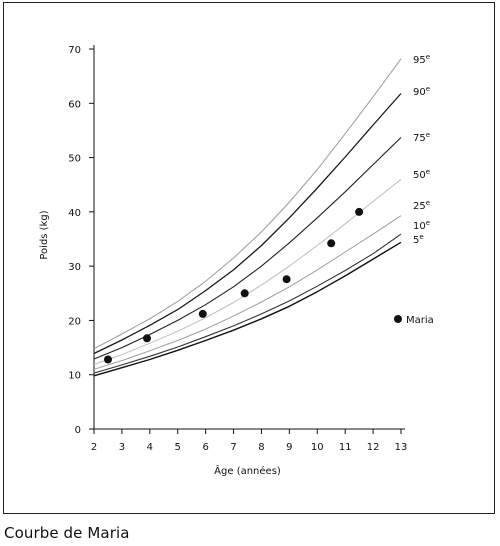  Describe the element at coordinates (421, 205) in the screenshot. I see `percentile-25-label: 25e` at that location.